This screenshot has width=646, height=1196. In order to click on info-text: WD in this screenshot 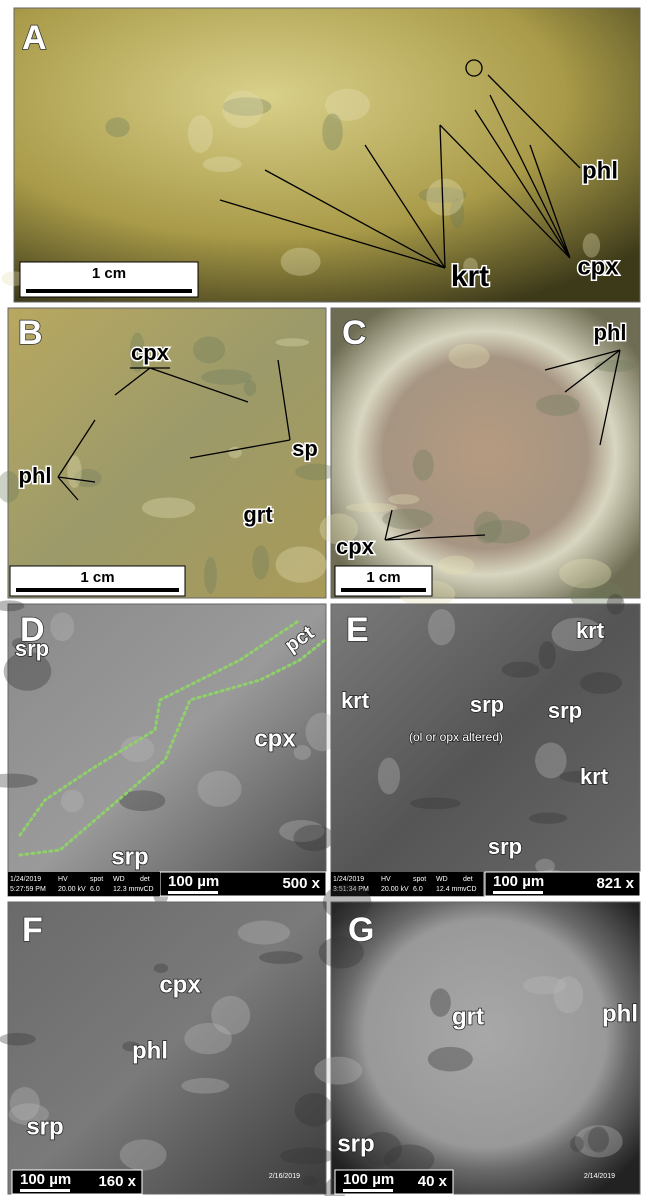, I will do `click(442, 879)`.